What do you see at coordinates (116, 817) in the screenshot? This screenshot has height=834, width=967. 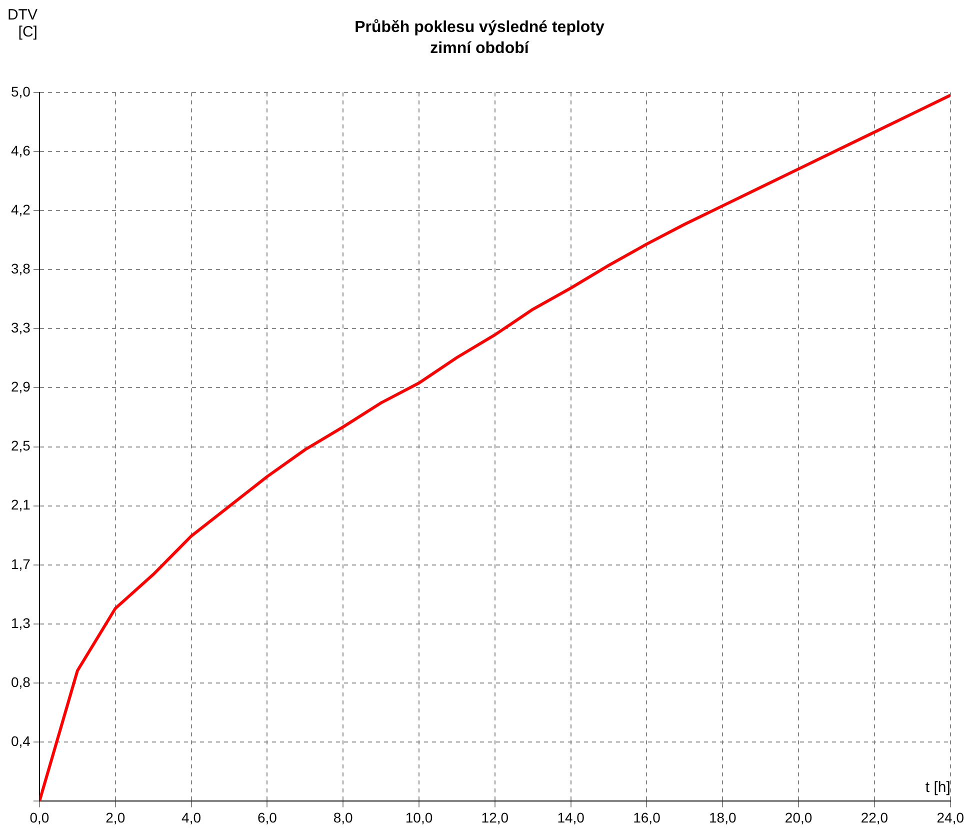 I see `x-tick-label: 2,0` at bounding box center [116, 817].